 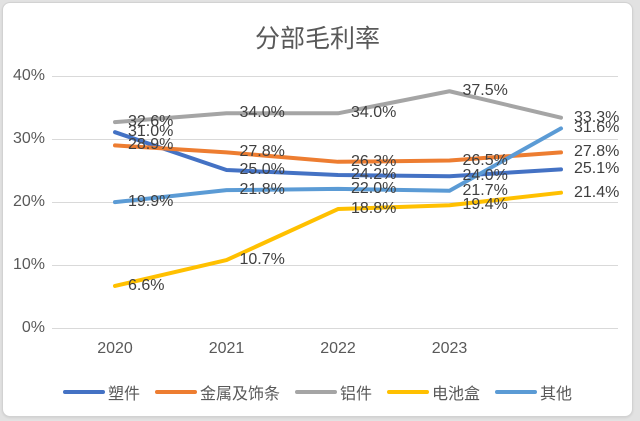 I want to click on data-label: 24.2%, so click(x=374, y=175).